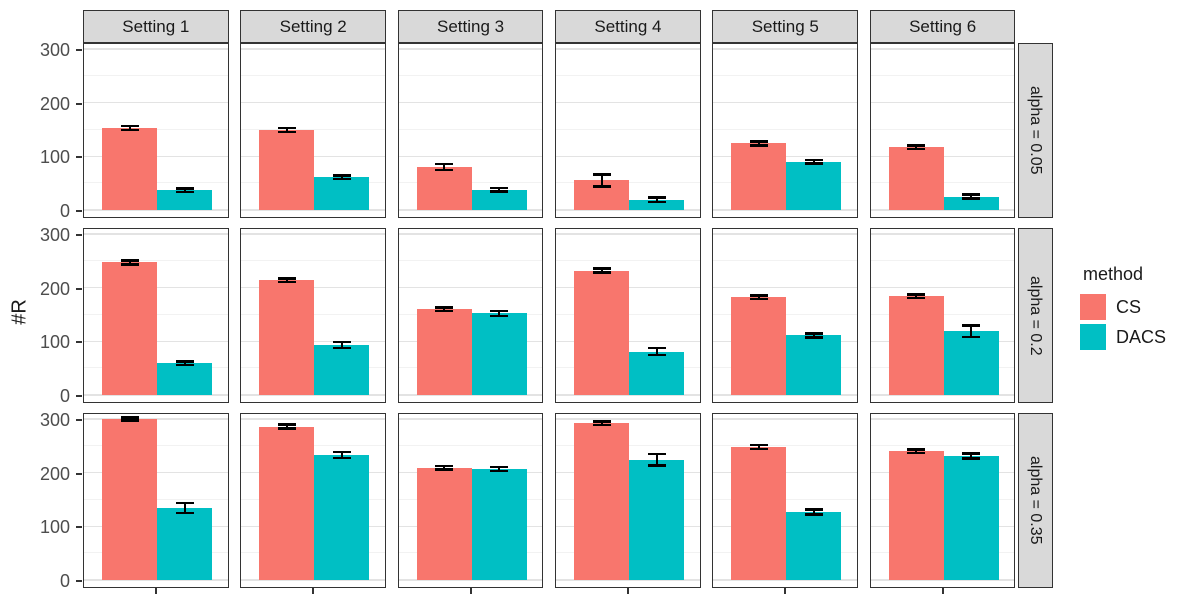 Image resolution: width=1200 pixels, height=600 pixels. What do you see at coordinates (942, 26) in the screenshot?
I see `facet-column-strip: Setting 6` at bounding box center [942, 26].